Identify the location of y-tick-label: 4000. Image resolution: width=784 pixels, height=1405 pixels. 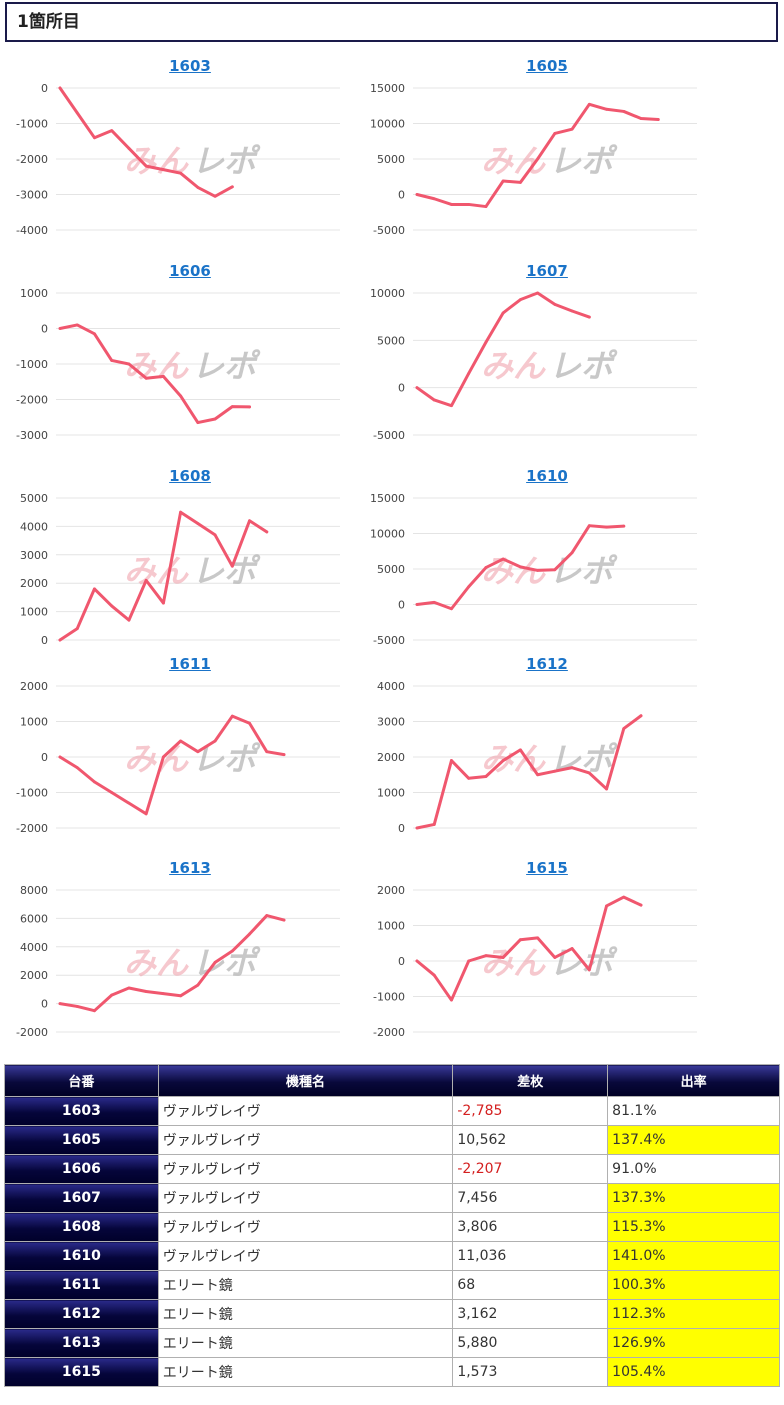
(34, 526).